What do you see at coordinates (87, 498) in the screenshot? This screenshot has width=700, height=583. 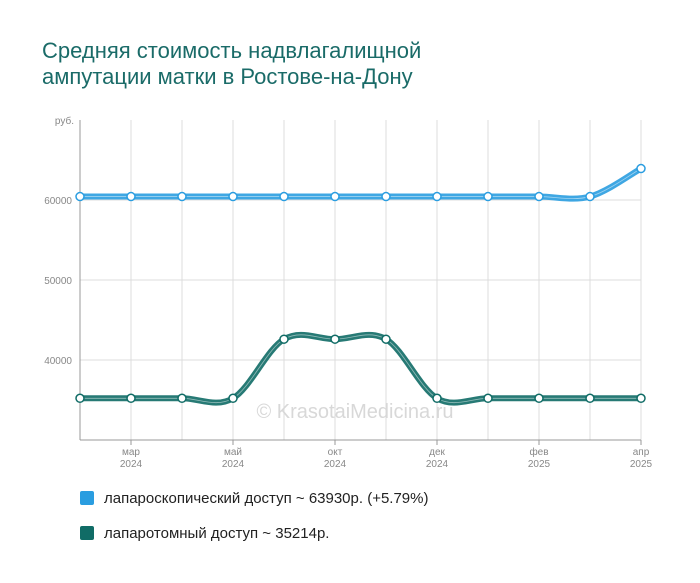 I see `legend-swatch-laparoscopic` at bounding box center [87, 498].